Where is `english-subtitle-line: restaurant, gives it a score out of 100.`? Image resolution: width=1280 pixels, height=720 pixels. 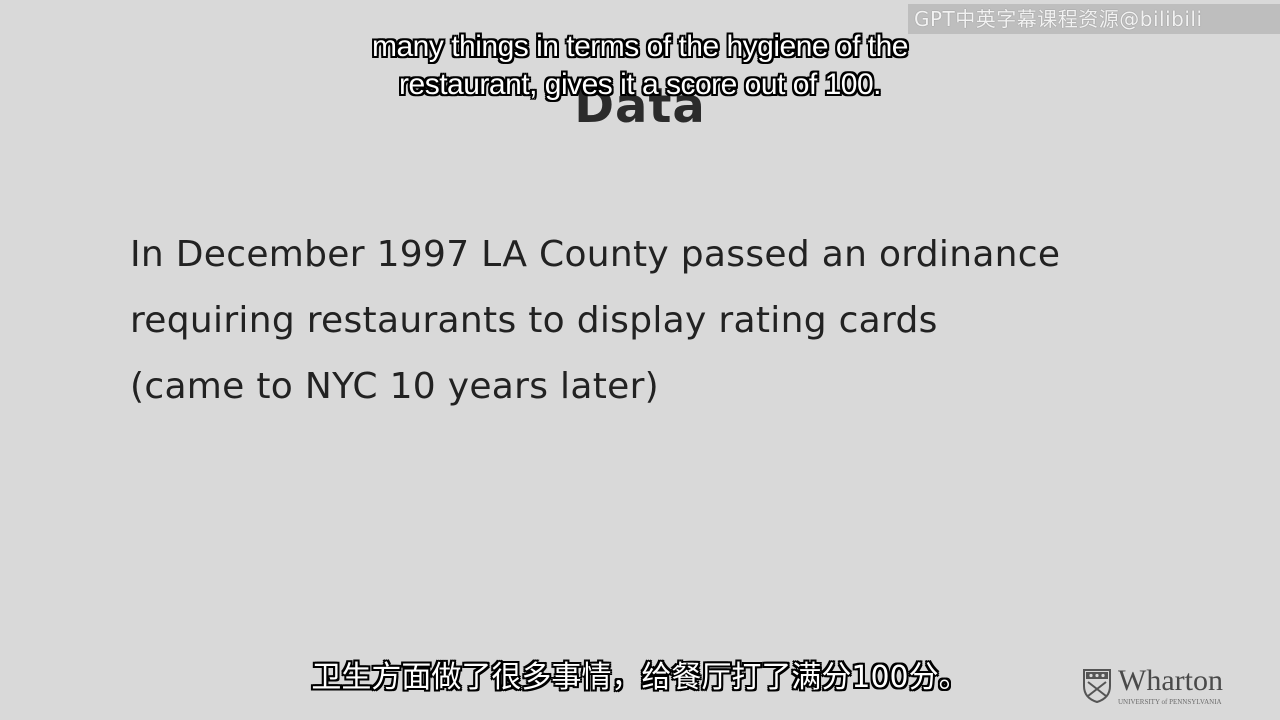
english-subtitle-line: restaurant, gives it a score out of 100. is located at coordinates (640, 84).